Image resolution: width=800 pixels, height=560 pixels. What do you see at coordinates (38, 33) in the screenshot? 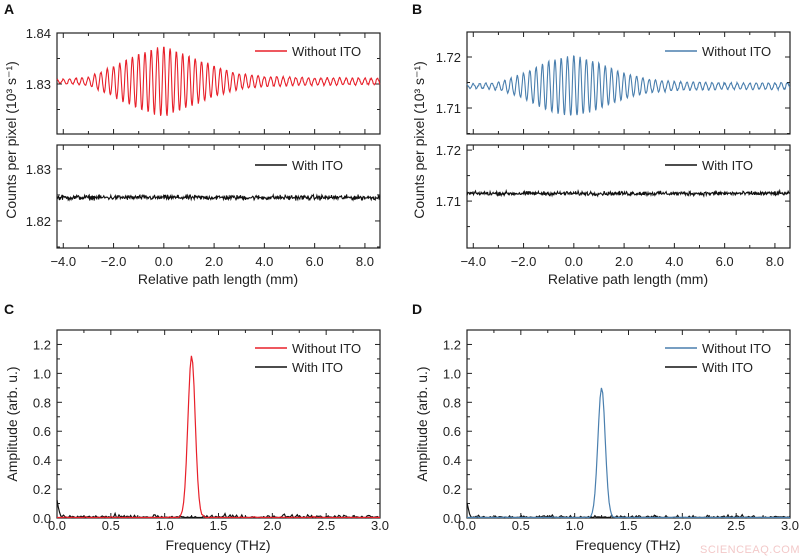
I see `y-tick-label: 1.84` at bounding box center [38, 33].